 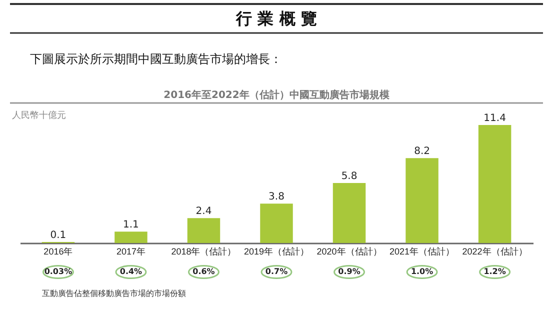 What do you see at coordinates (276, 197) in the screenshot?
I see `data-label: 3.8` at bounding box center [276, 197].